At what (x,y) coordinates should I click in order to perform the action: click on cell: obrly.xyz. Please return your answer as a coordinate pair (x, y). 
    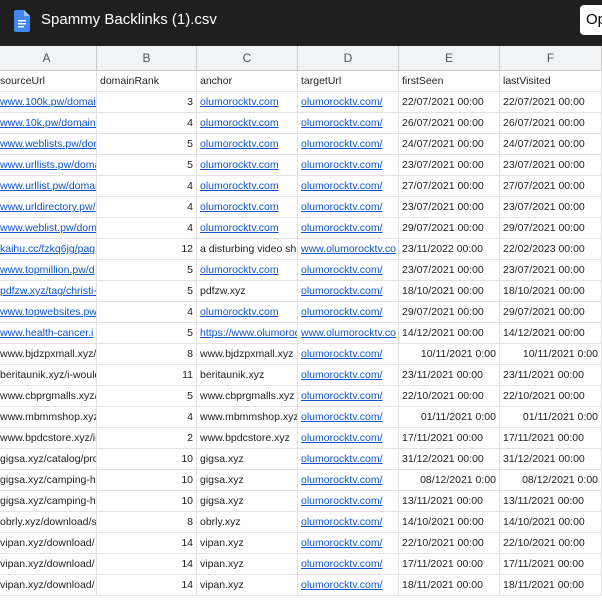
    Looking at the image, I should click on (247, 522).